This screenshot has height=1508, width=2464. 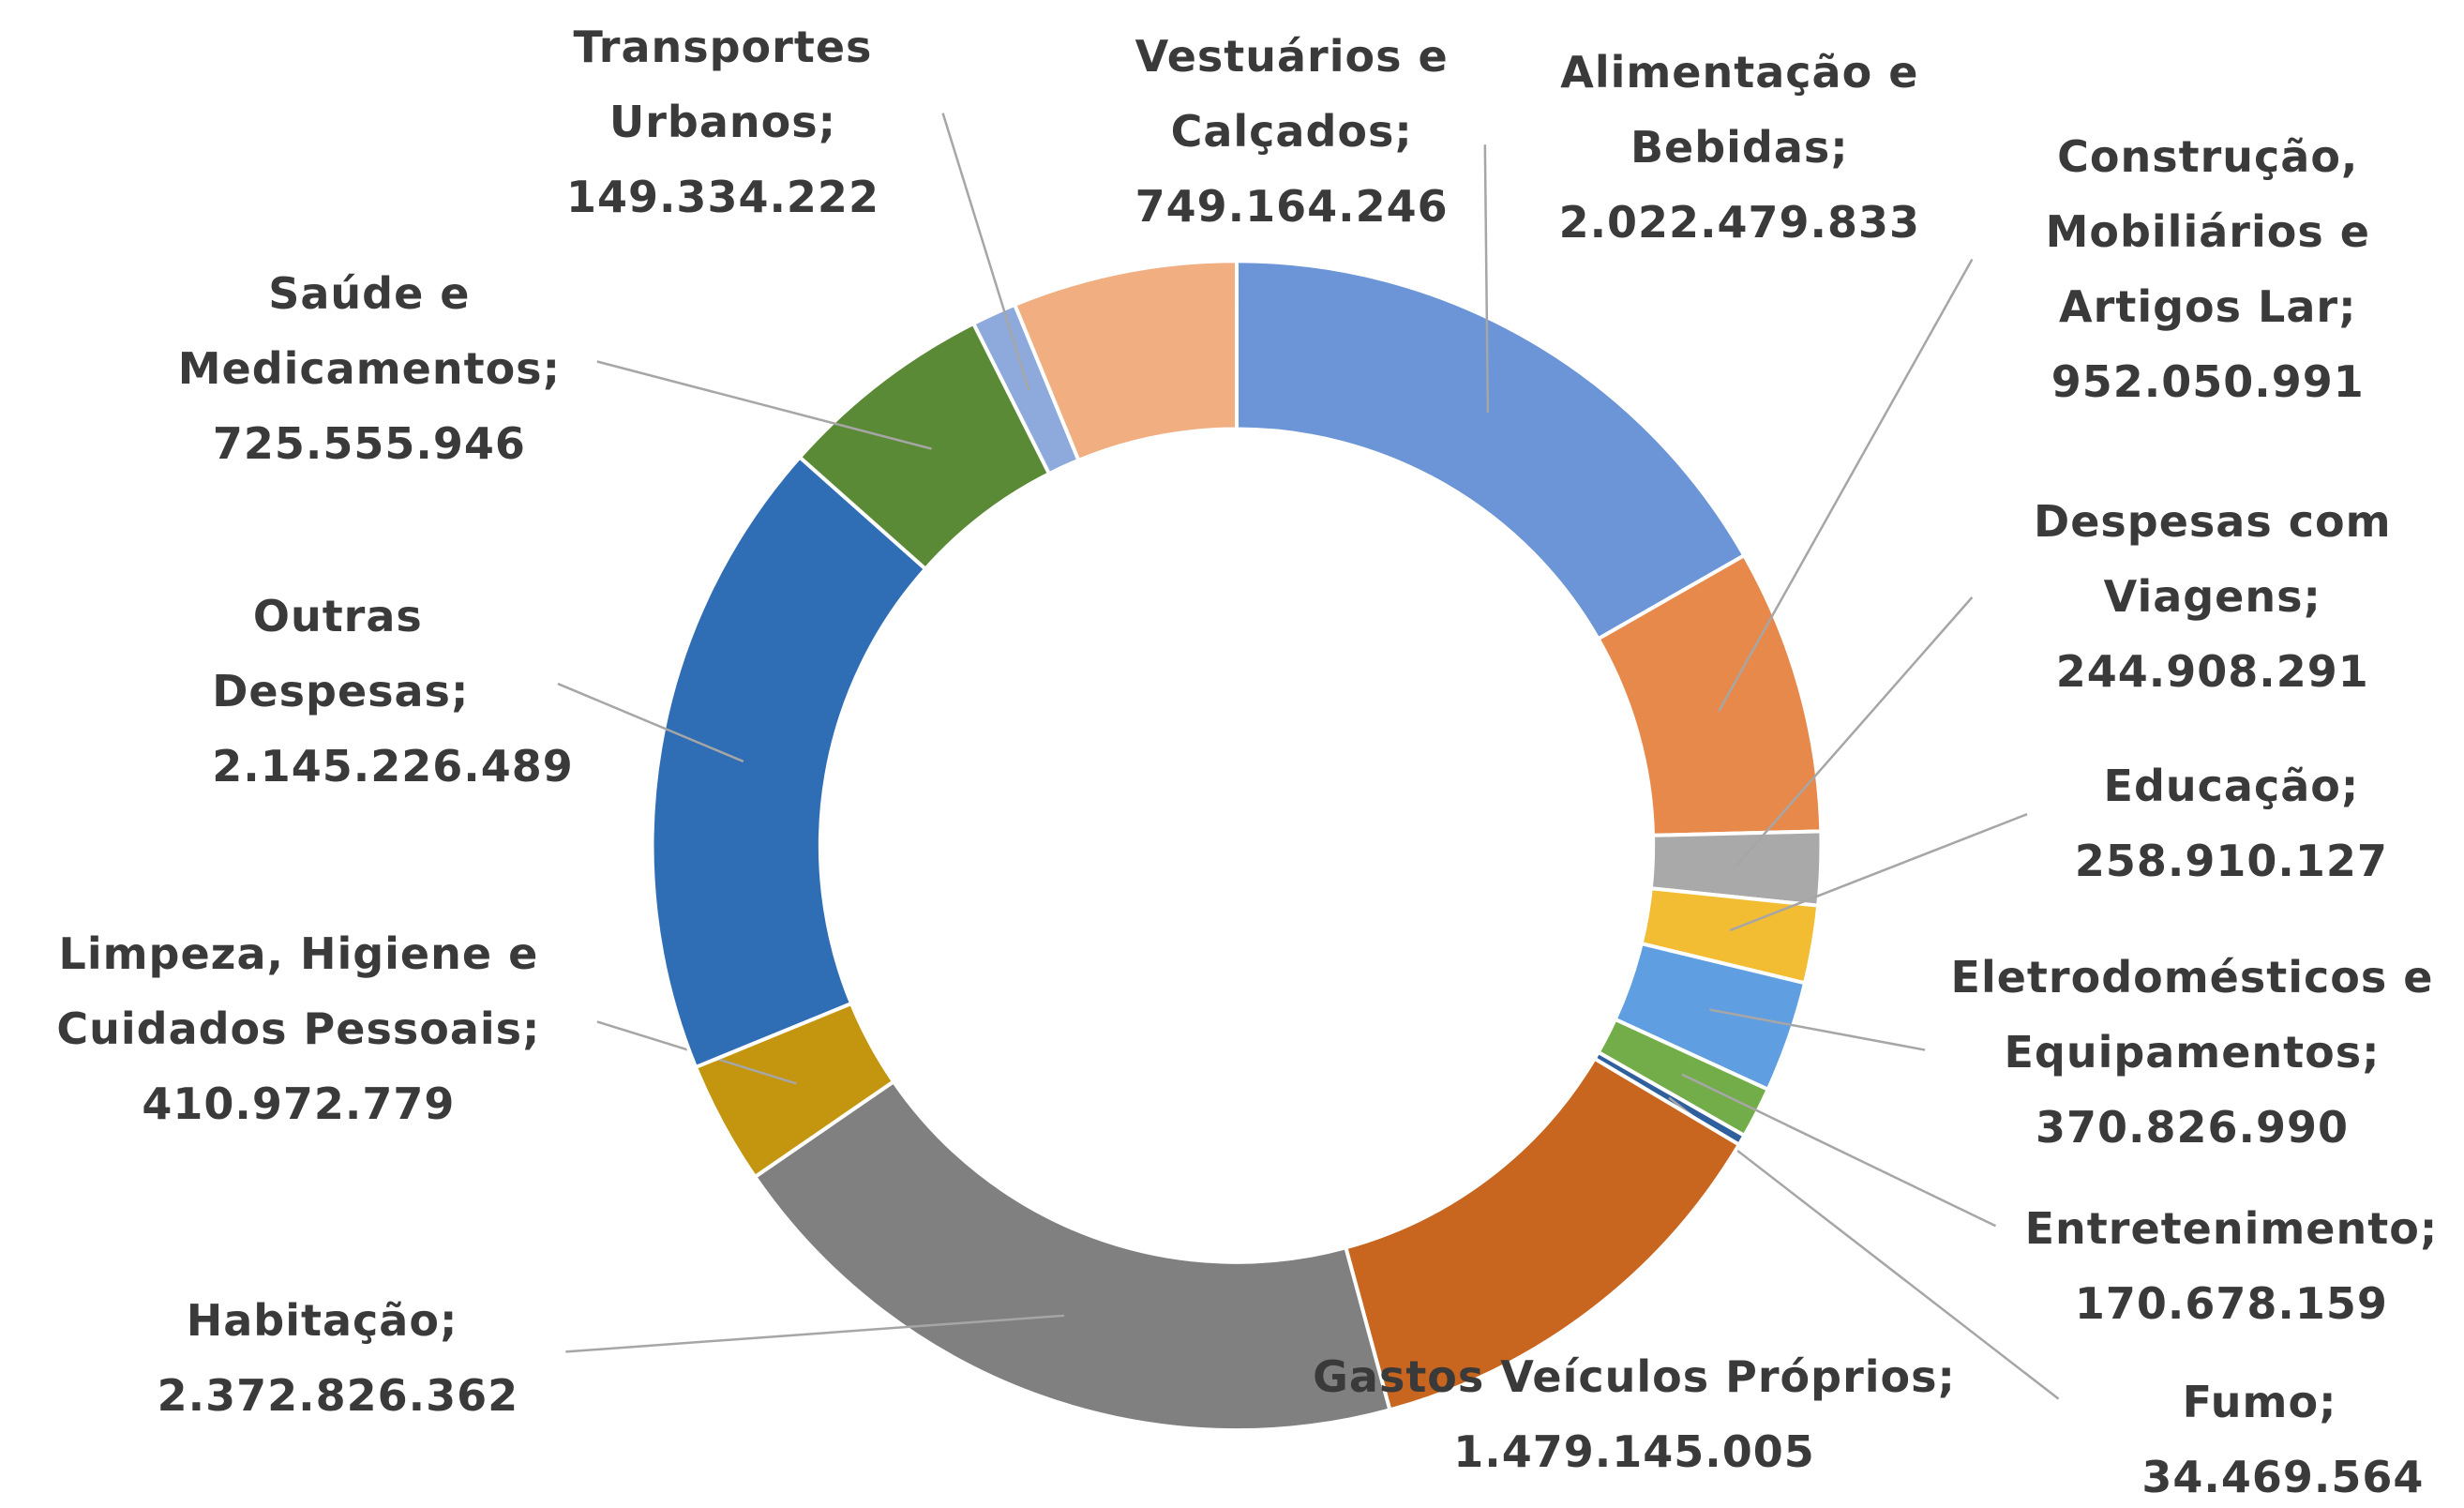 I want to click on category-name: Outras Despesas, so click(x=331, y=653).